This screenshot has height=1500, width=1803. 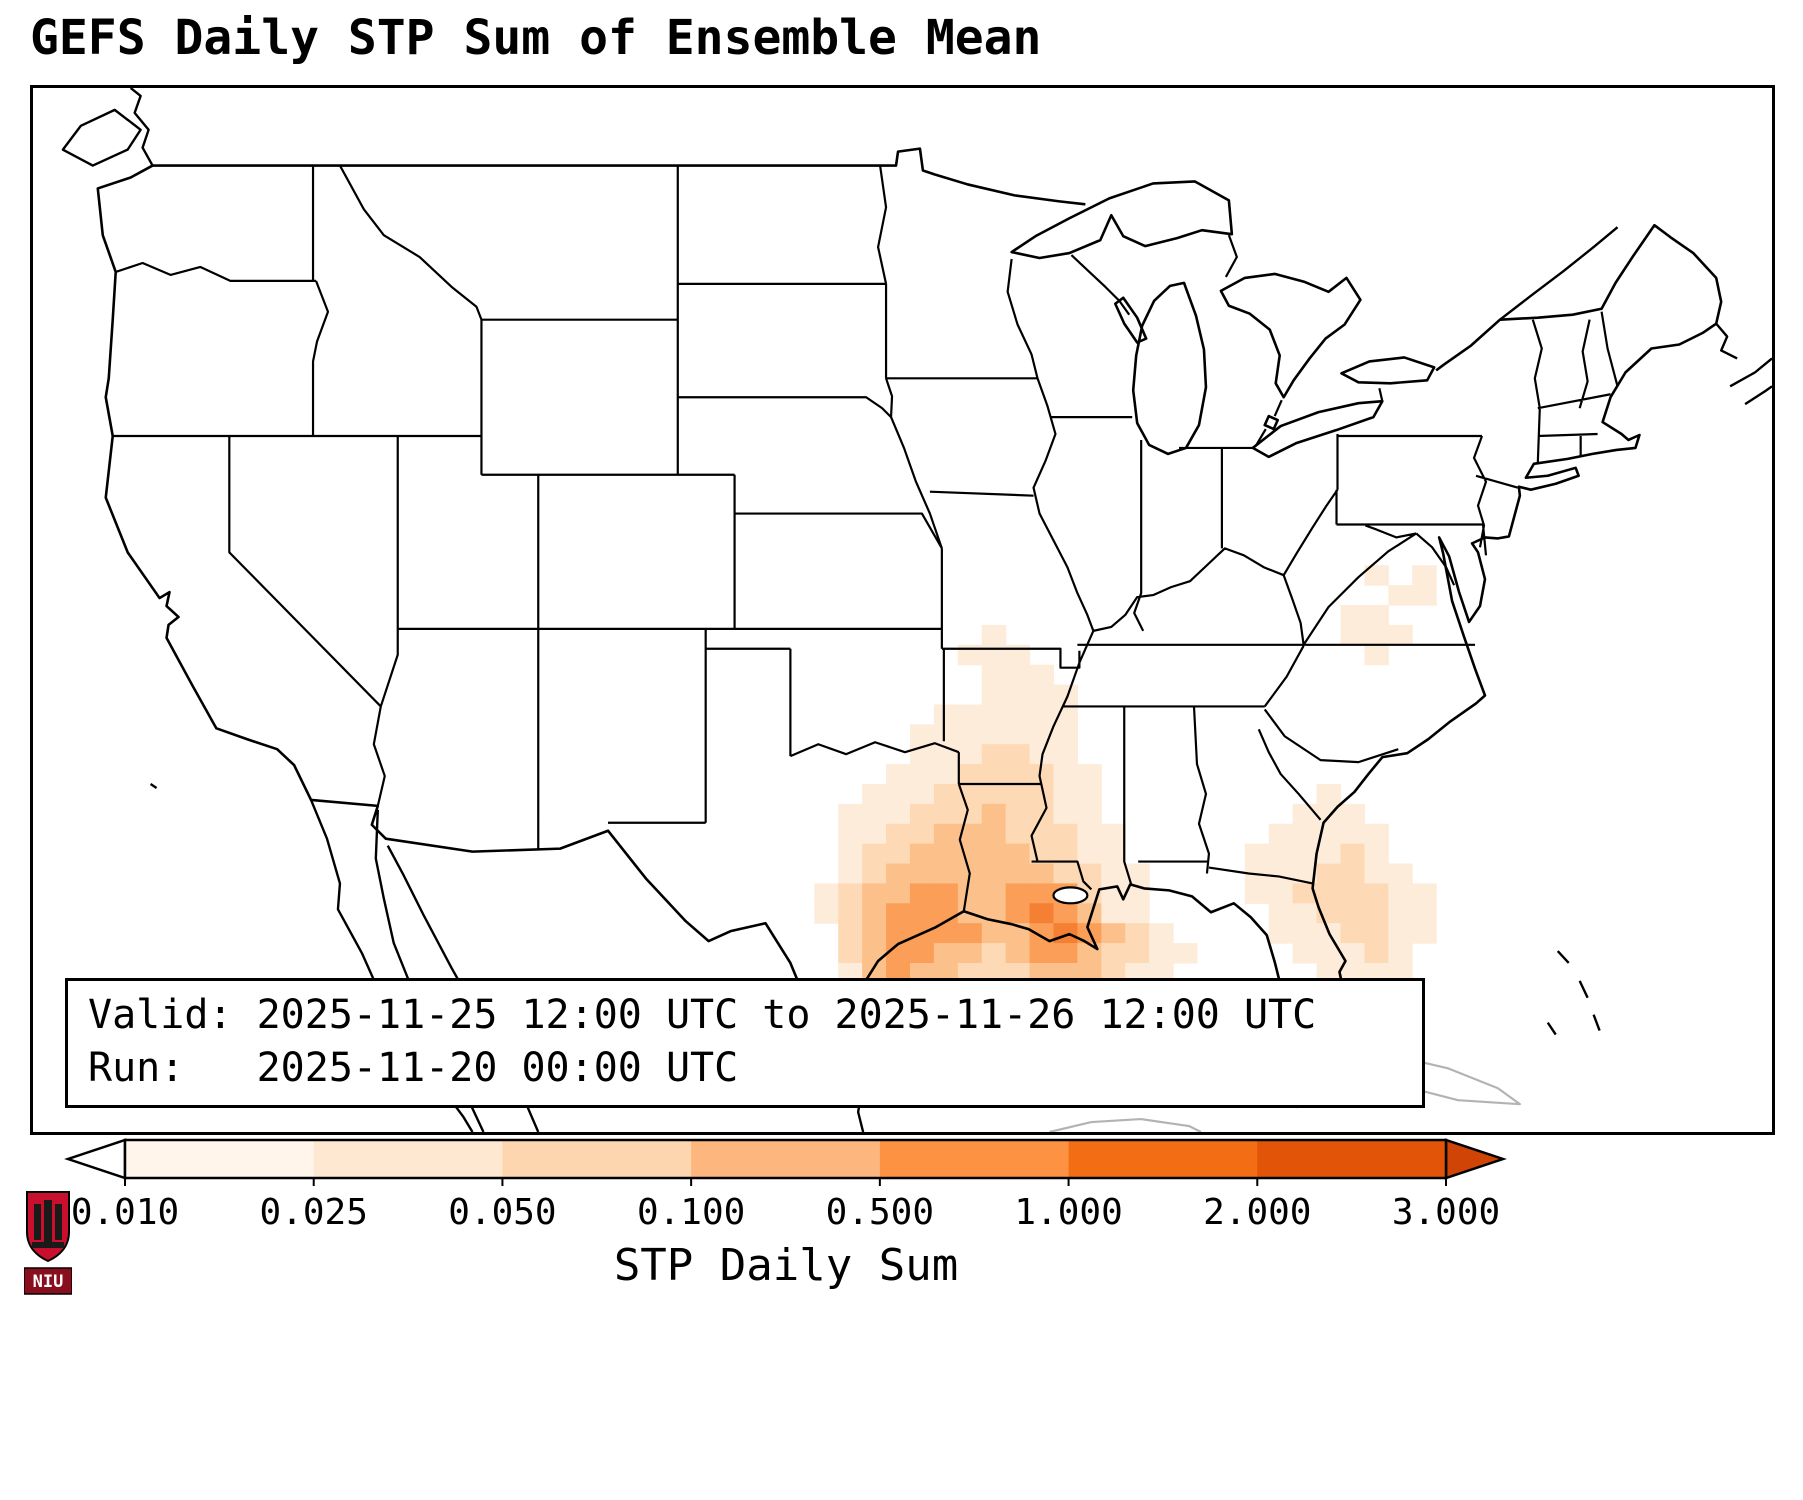 What do you see at coordinates (1070, 895) in the screenshot?
I see `lake-pontchartrain` at bounding box center [1070, 895].